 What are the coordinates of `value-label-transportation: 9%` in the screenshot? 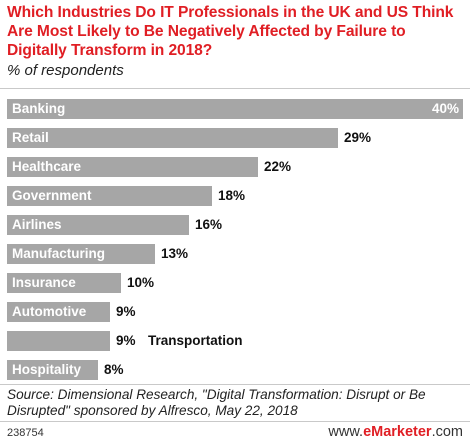 It's located at (126, 340).